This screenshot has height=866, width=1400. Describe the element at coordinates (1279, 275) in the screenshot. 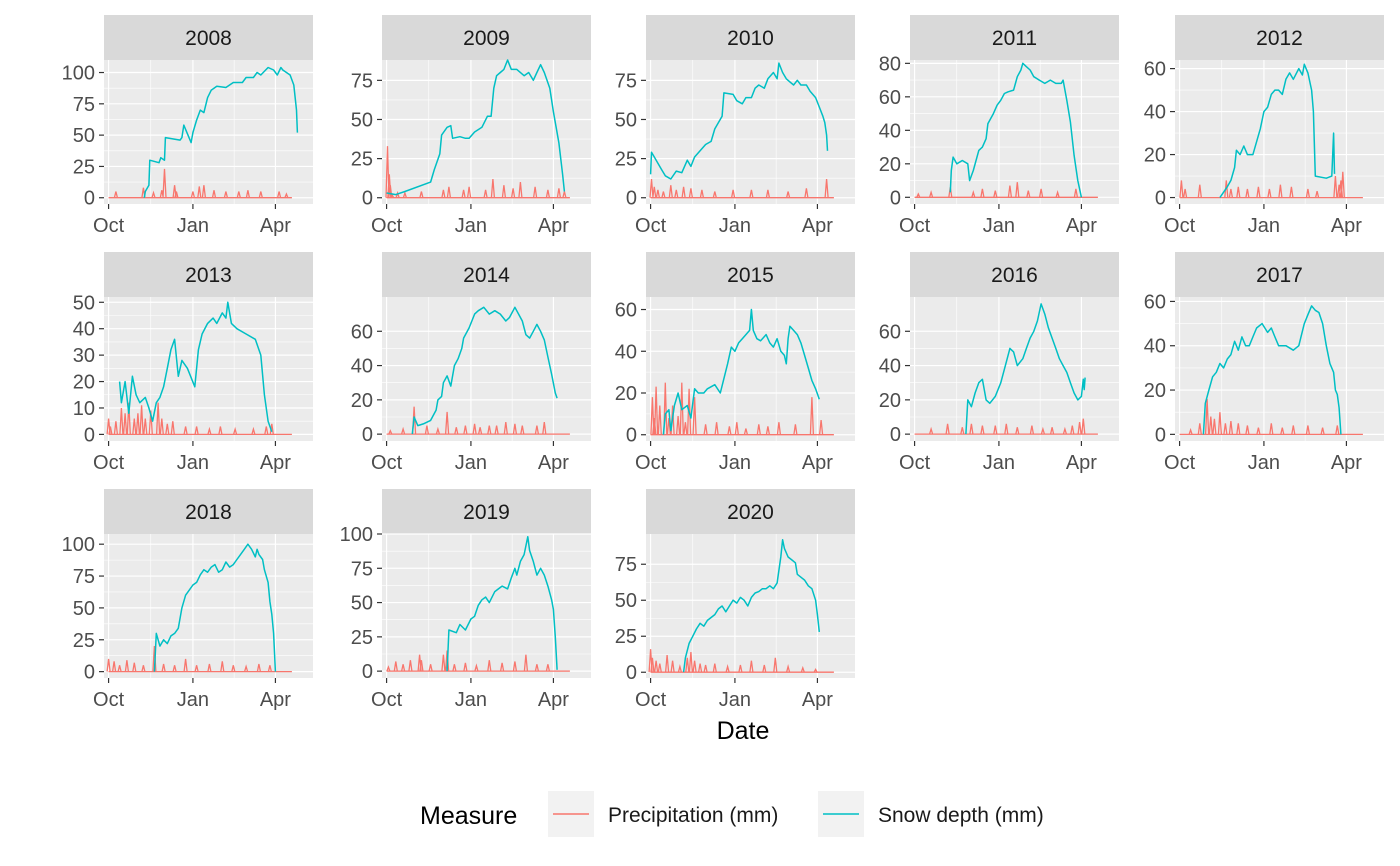

I see `facet-strip-label: 2017` at that location.